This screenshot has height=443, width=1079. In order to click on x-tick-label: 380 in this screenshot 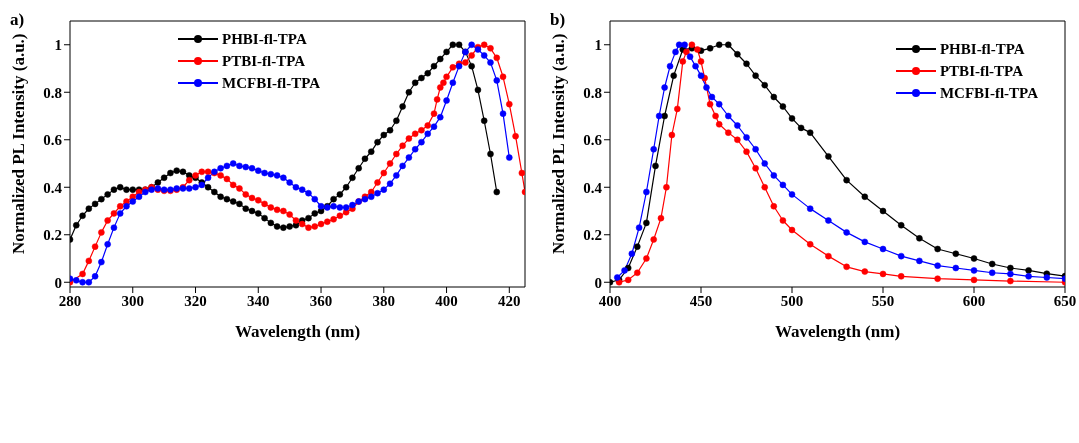, I will do `click(384, 300)`.